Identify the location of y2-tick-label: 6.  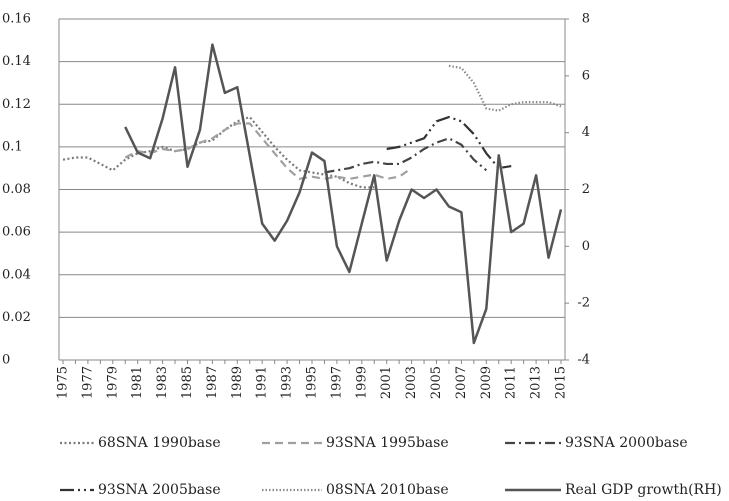
(586, 75).